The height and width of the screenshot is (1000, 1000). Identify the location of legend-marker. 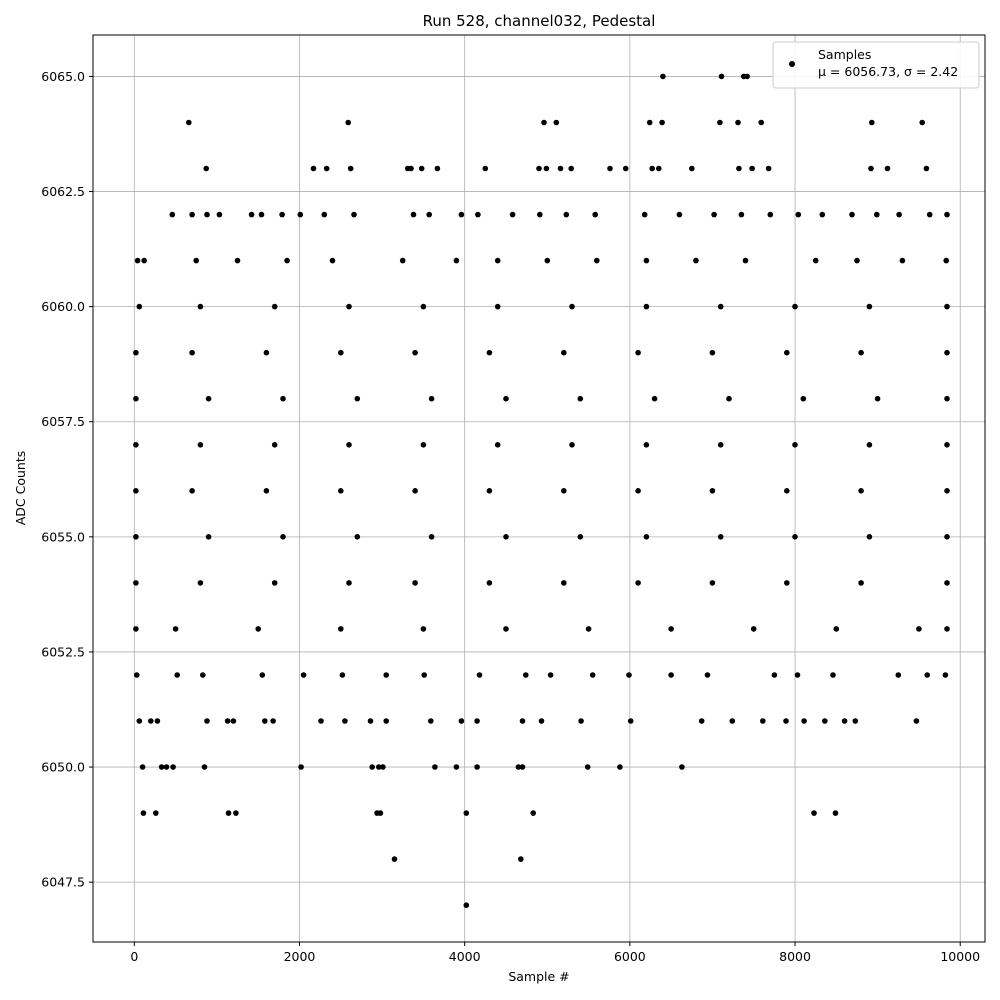
(792, 64).